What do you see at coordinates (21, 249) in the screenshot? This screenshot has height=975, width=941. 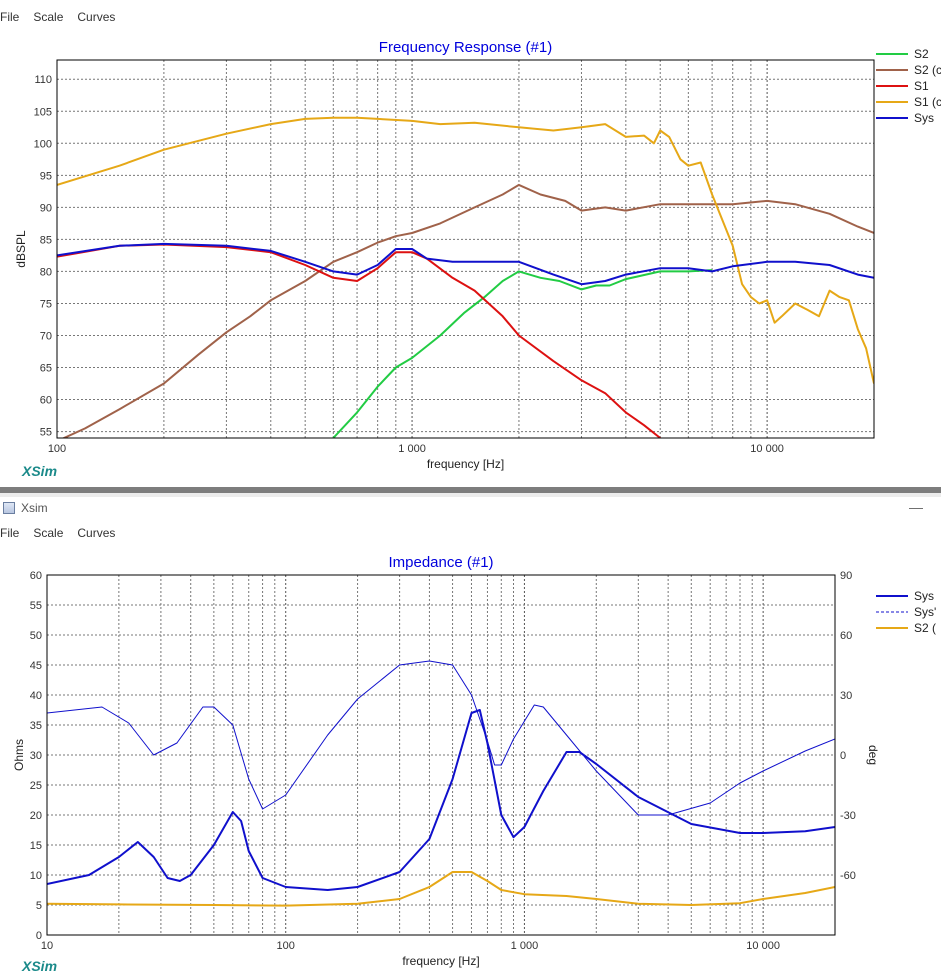 I see `y-axis-label: dBSPL` at bounding box center [21, 249].